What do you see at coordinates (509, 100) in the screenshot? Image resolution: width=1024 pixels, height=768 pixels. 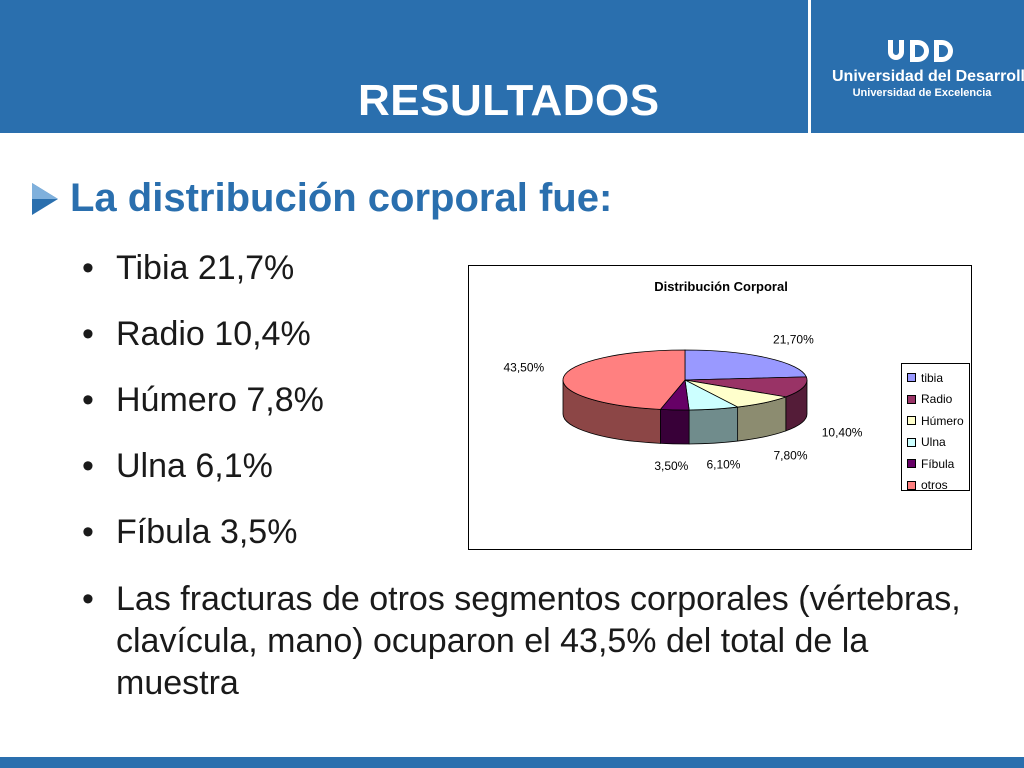 I see `page-title: RESULTADOS` at bounding box center [509, 100].